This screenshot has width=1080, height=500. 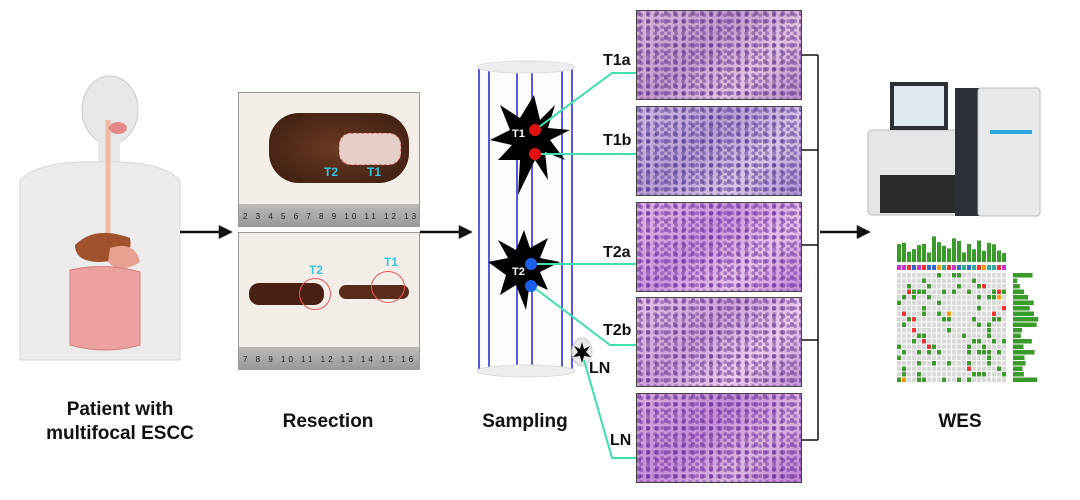 I want to click on histology-t2b, so click(x=719, y=342).